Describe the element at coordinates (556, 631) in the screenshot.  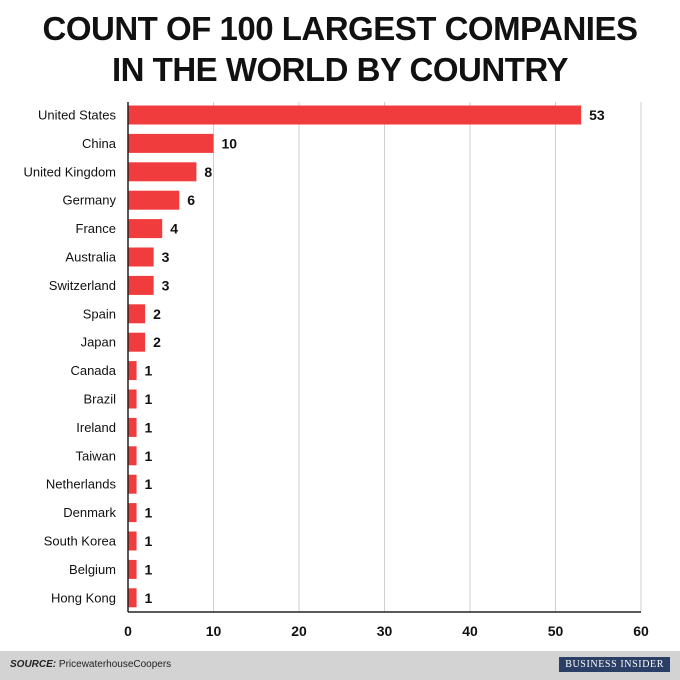
I see `x-tick-label-50: 50` at that location.